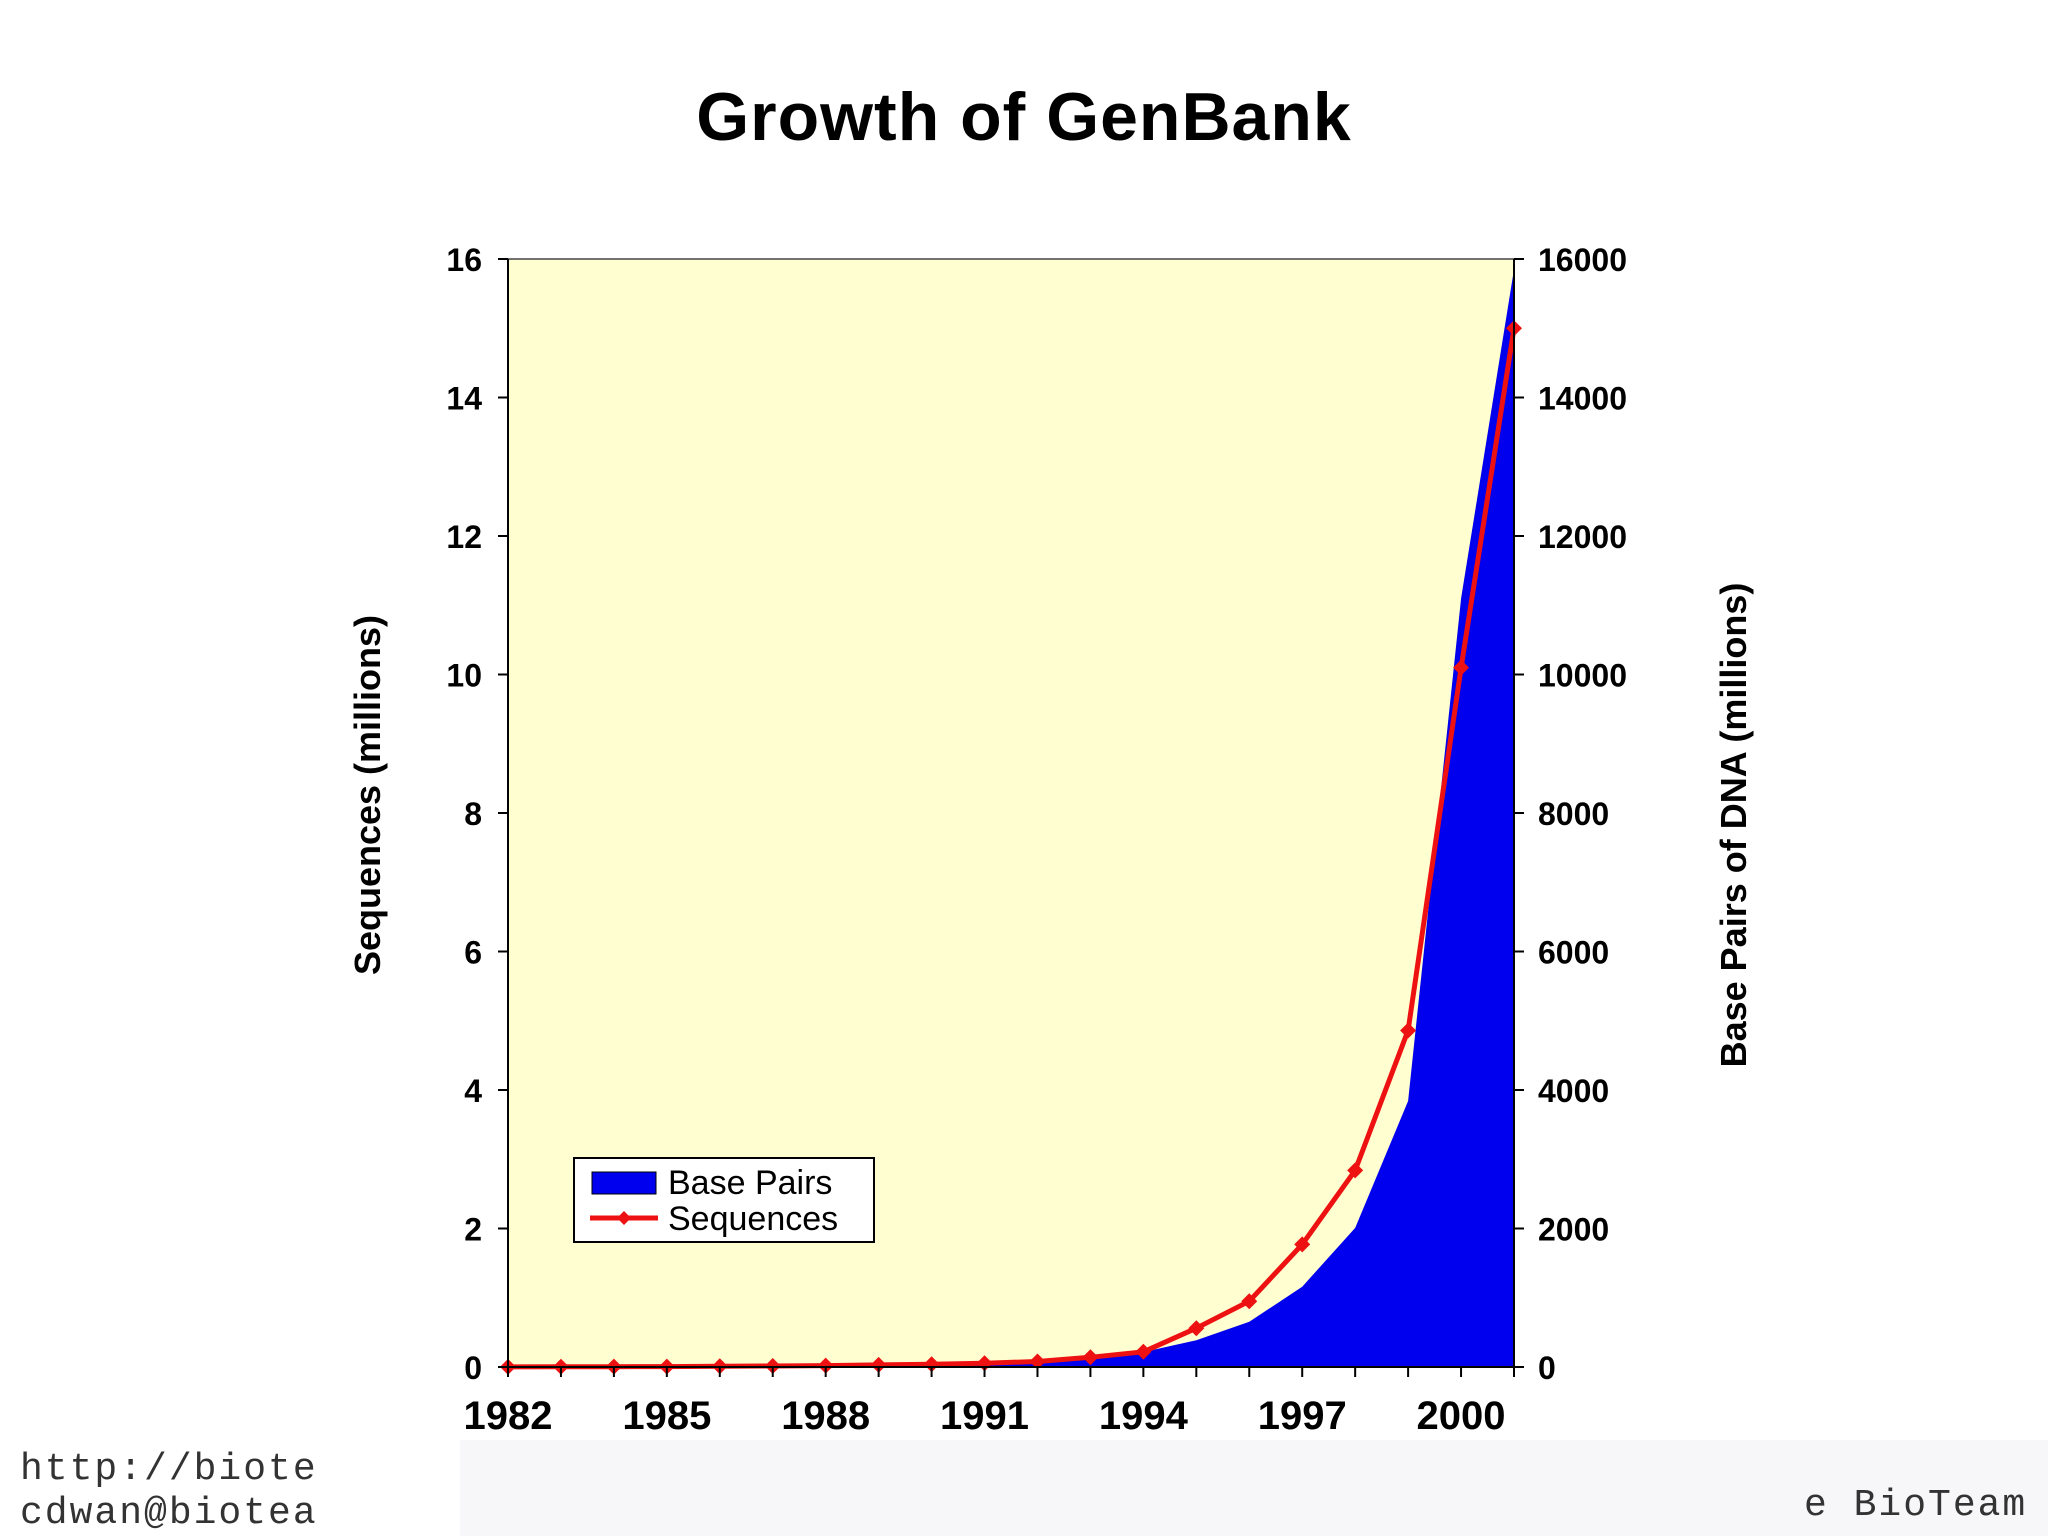 The width and height of the screenshot is (2048, 1536). I want to click on y-right-tick-label: 12000, so click(1582, 537).